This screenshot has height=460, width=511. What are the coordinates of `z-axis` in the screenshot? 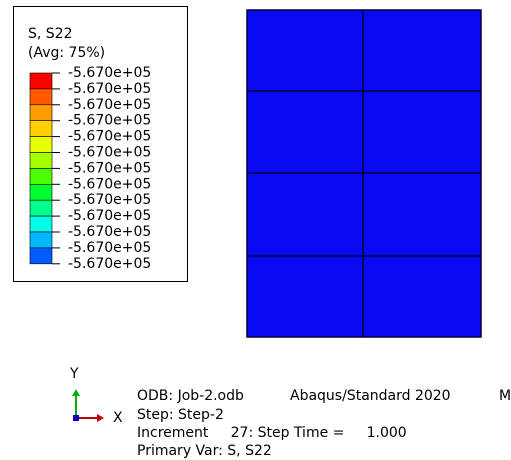 It's located at (76, 418).